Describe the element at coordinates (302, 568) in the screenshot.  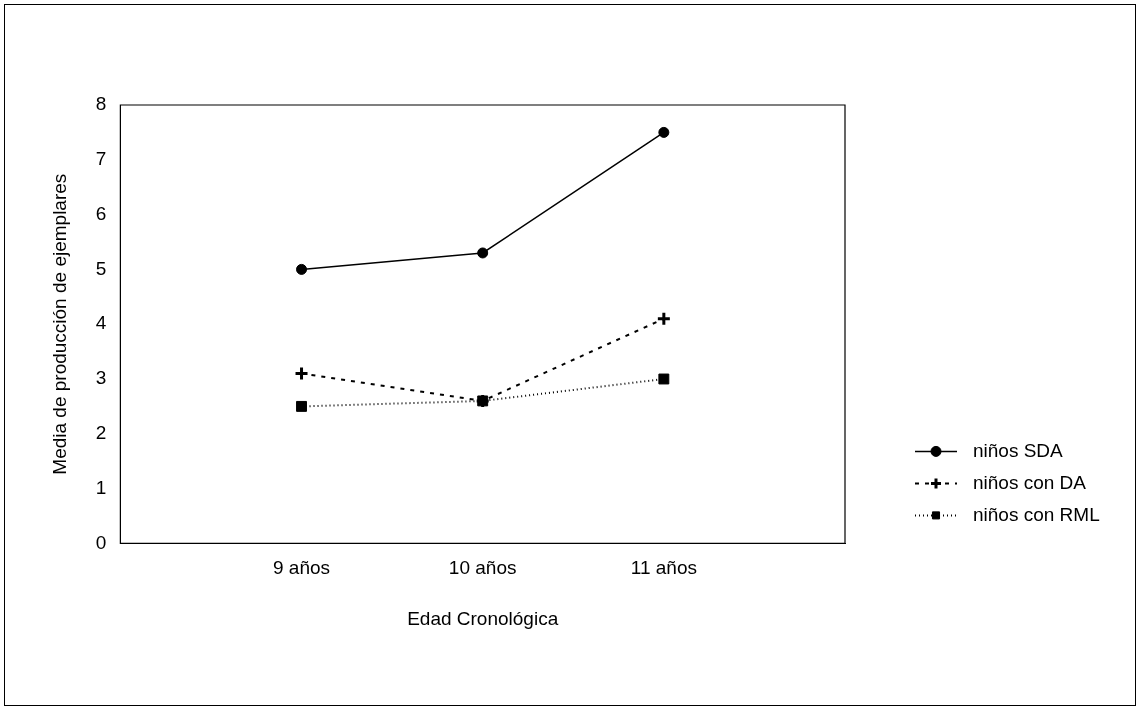
I see `x-tick-label: 9 años` at that location.